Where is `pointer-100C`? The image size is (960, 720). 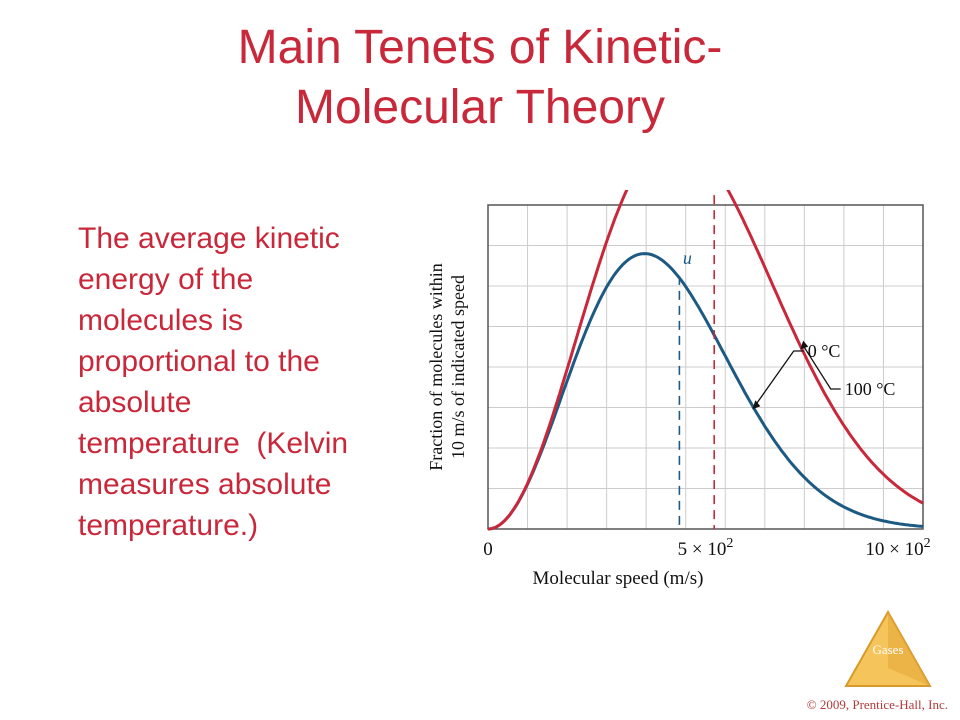 pointer-100C is located at coordinates (821, 367).